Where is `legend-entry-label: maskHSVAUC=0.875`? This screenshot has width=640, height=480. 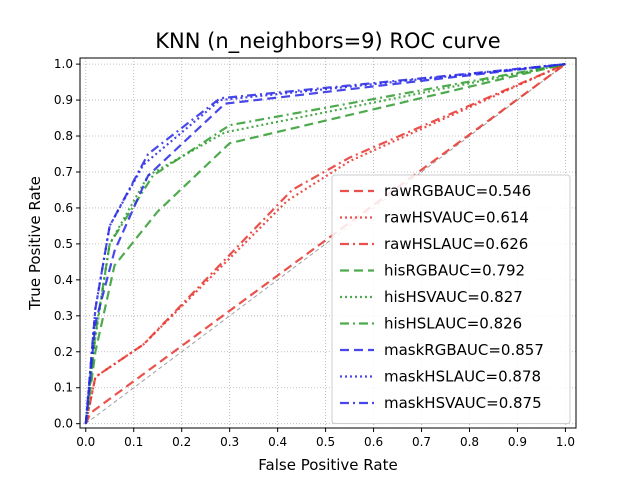
legend-entry-label: maskHSVAUC=0.875 is located at coordinates (463, 403).